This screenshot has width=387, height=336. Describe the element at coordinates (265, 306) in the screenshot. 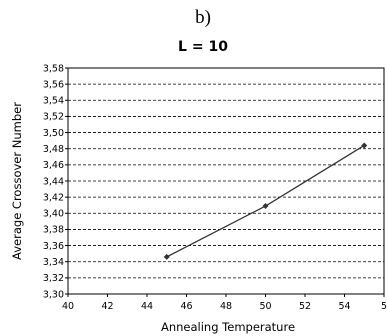

I see `x-tick-label: 50` at that location.